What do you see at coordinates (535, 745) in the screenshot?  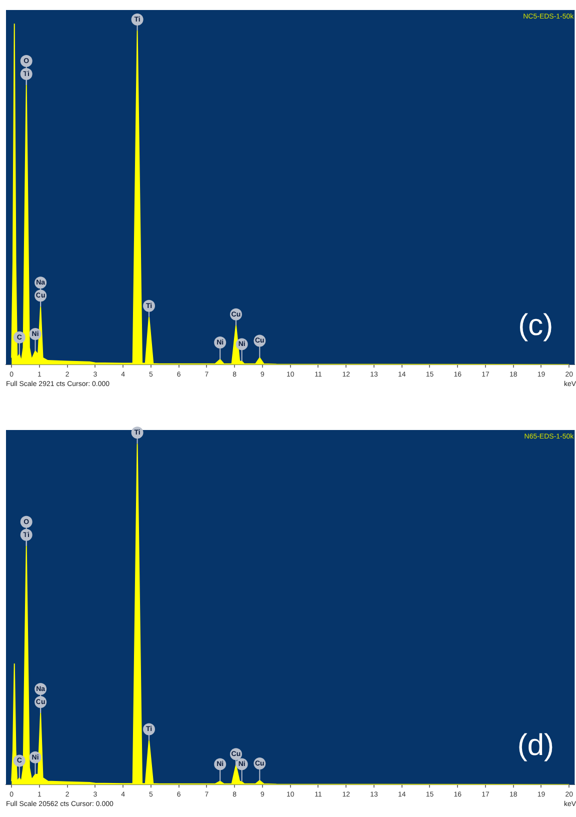 I see `annotation: (d)` at bounding box center [535, 745].